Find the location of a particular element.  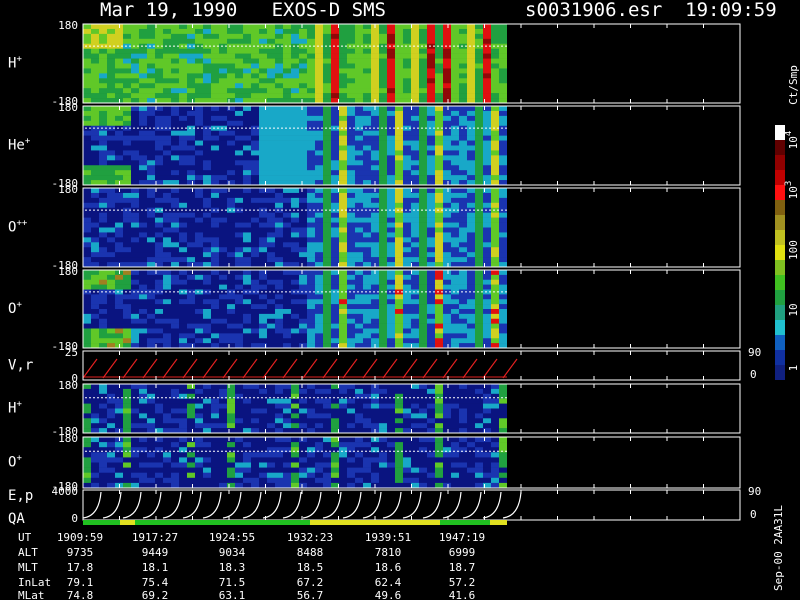

panel-frame is located at coordinates (411, 505).